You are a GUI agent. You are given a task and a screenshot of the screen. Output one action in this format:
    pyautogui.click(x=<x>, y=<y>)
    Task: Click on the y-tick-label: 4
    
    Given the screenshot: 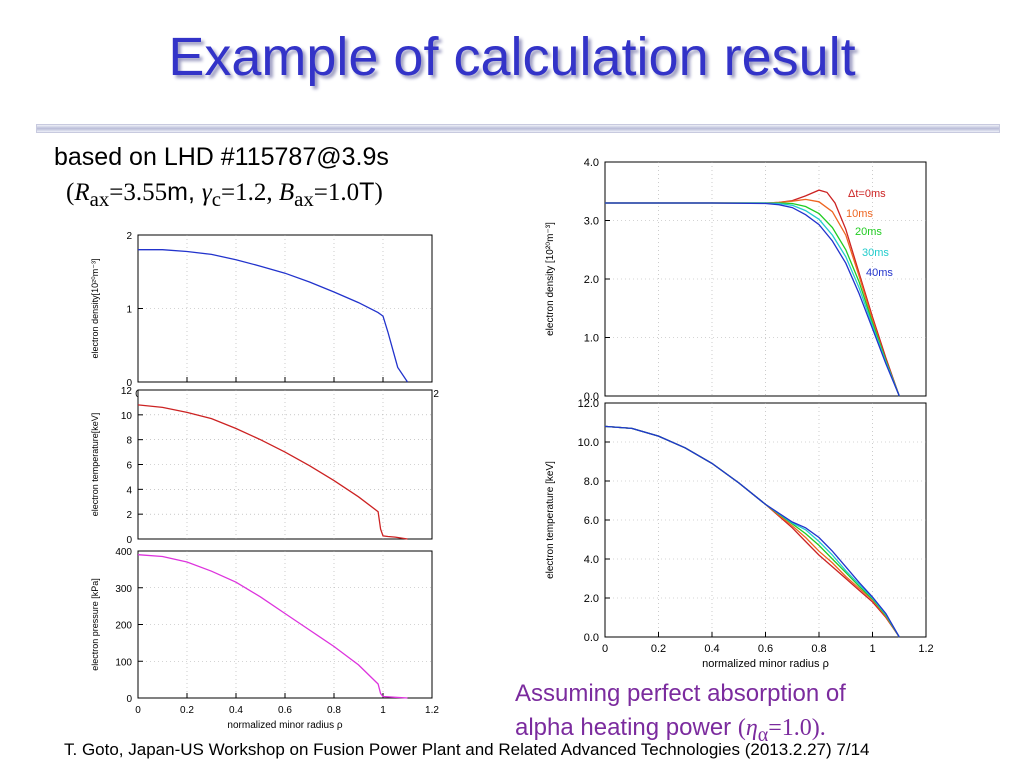 What is the action you would take?
    pyautogui.click(x=129, y=490)
    